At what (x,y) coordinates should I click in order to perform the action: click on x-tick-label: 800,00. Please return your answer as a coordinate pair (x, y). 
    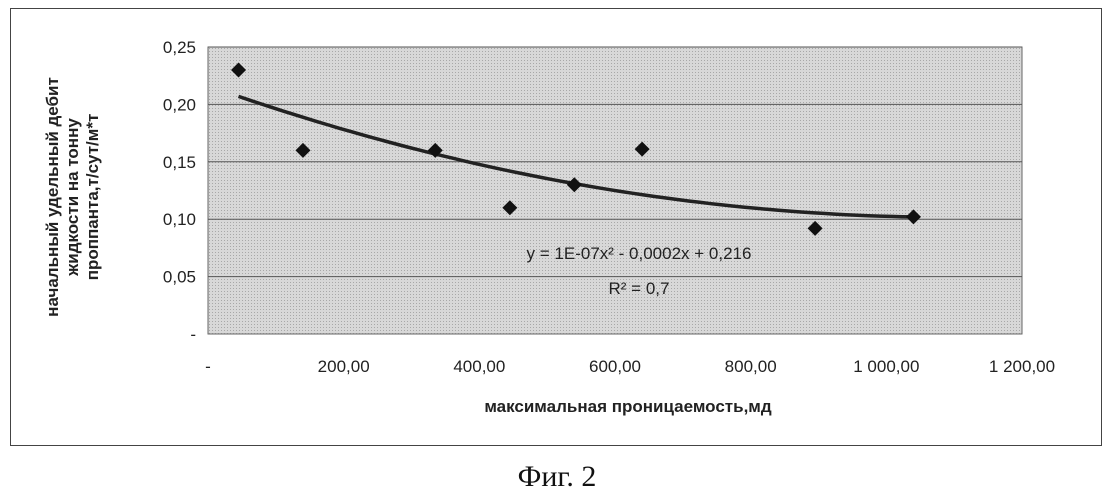
    Looking at the image, I should click on (751, 366).